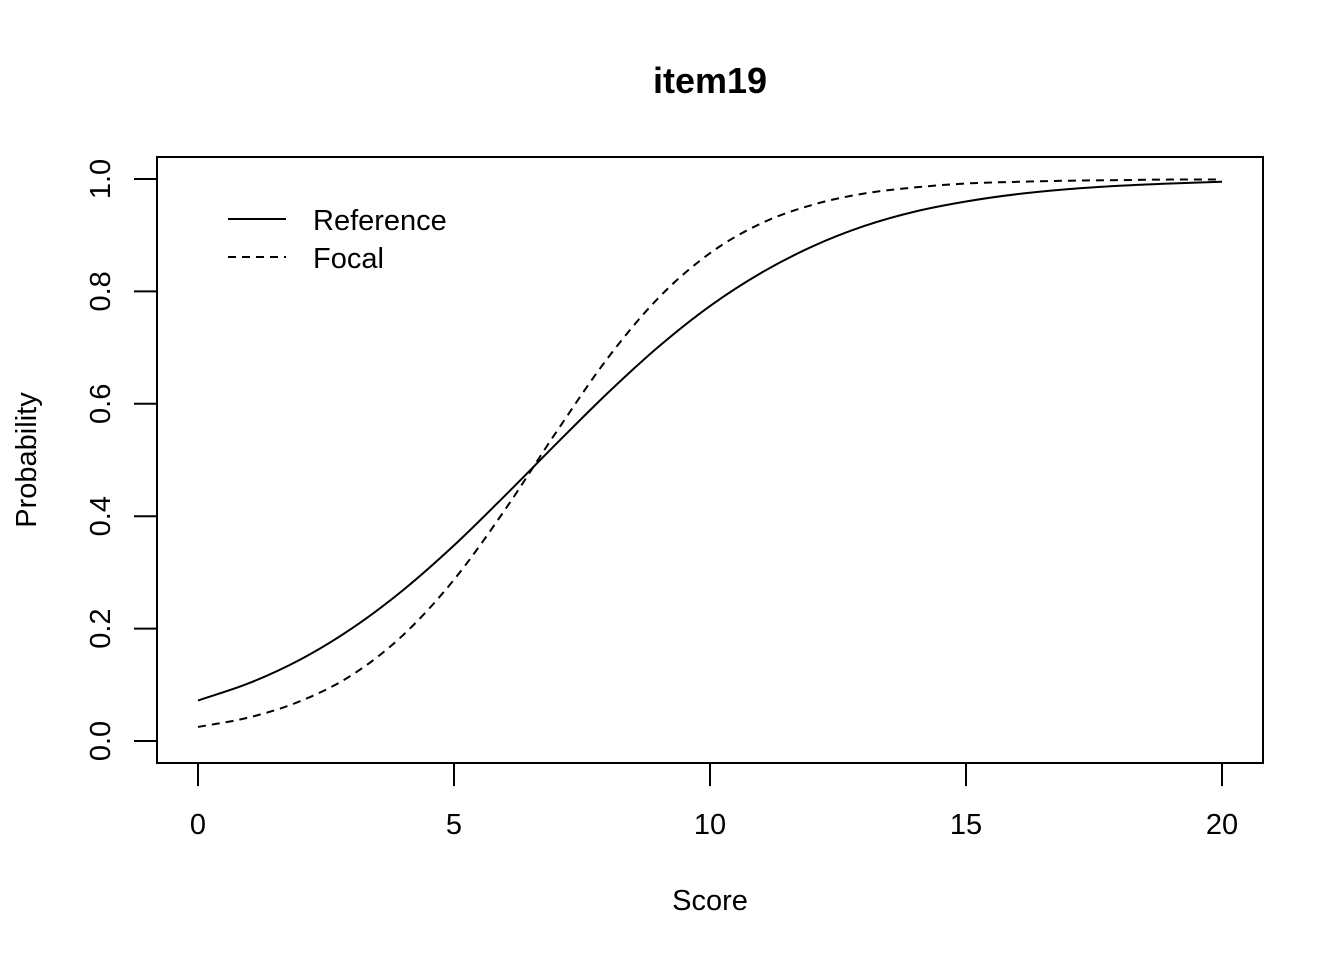 The image size is (1344, 960). What do you see at coordinates (27, 460) in the screenshot?
I see `y-axis-label: Probability` at bounding box center [27, 460].